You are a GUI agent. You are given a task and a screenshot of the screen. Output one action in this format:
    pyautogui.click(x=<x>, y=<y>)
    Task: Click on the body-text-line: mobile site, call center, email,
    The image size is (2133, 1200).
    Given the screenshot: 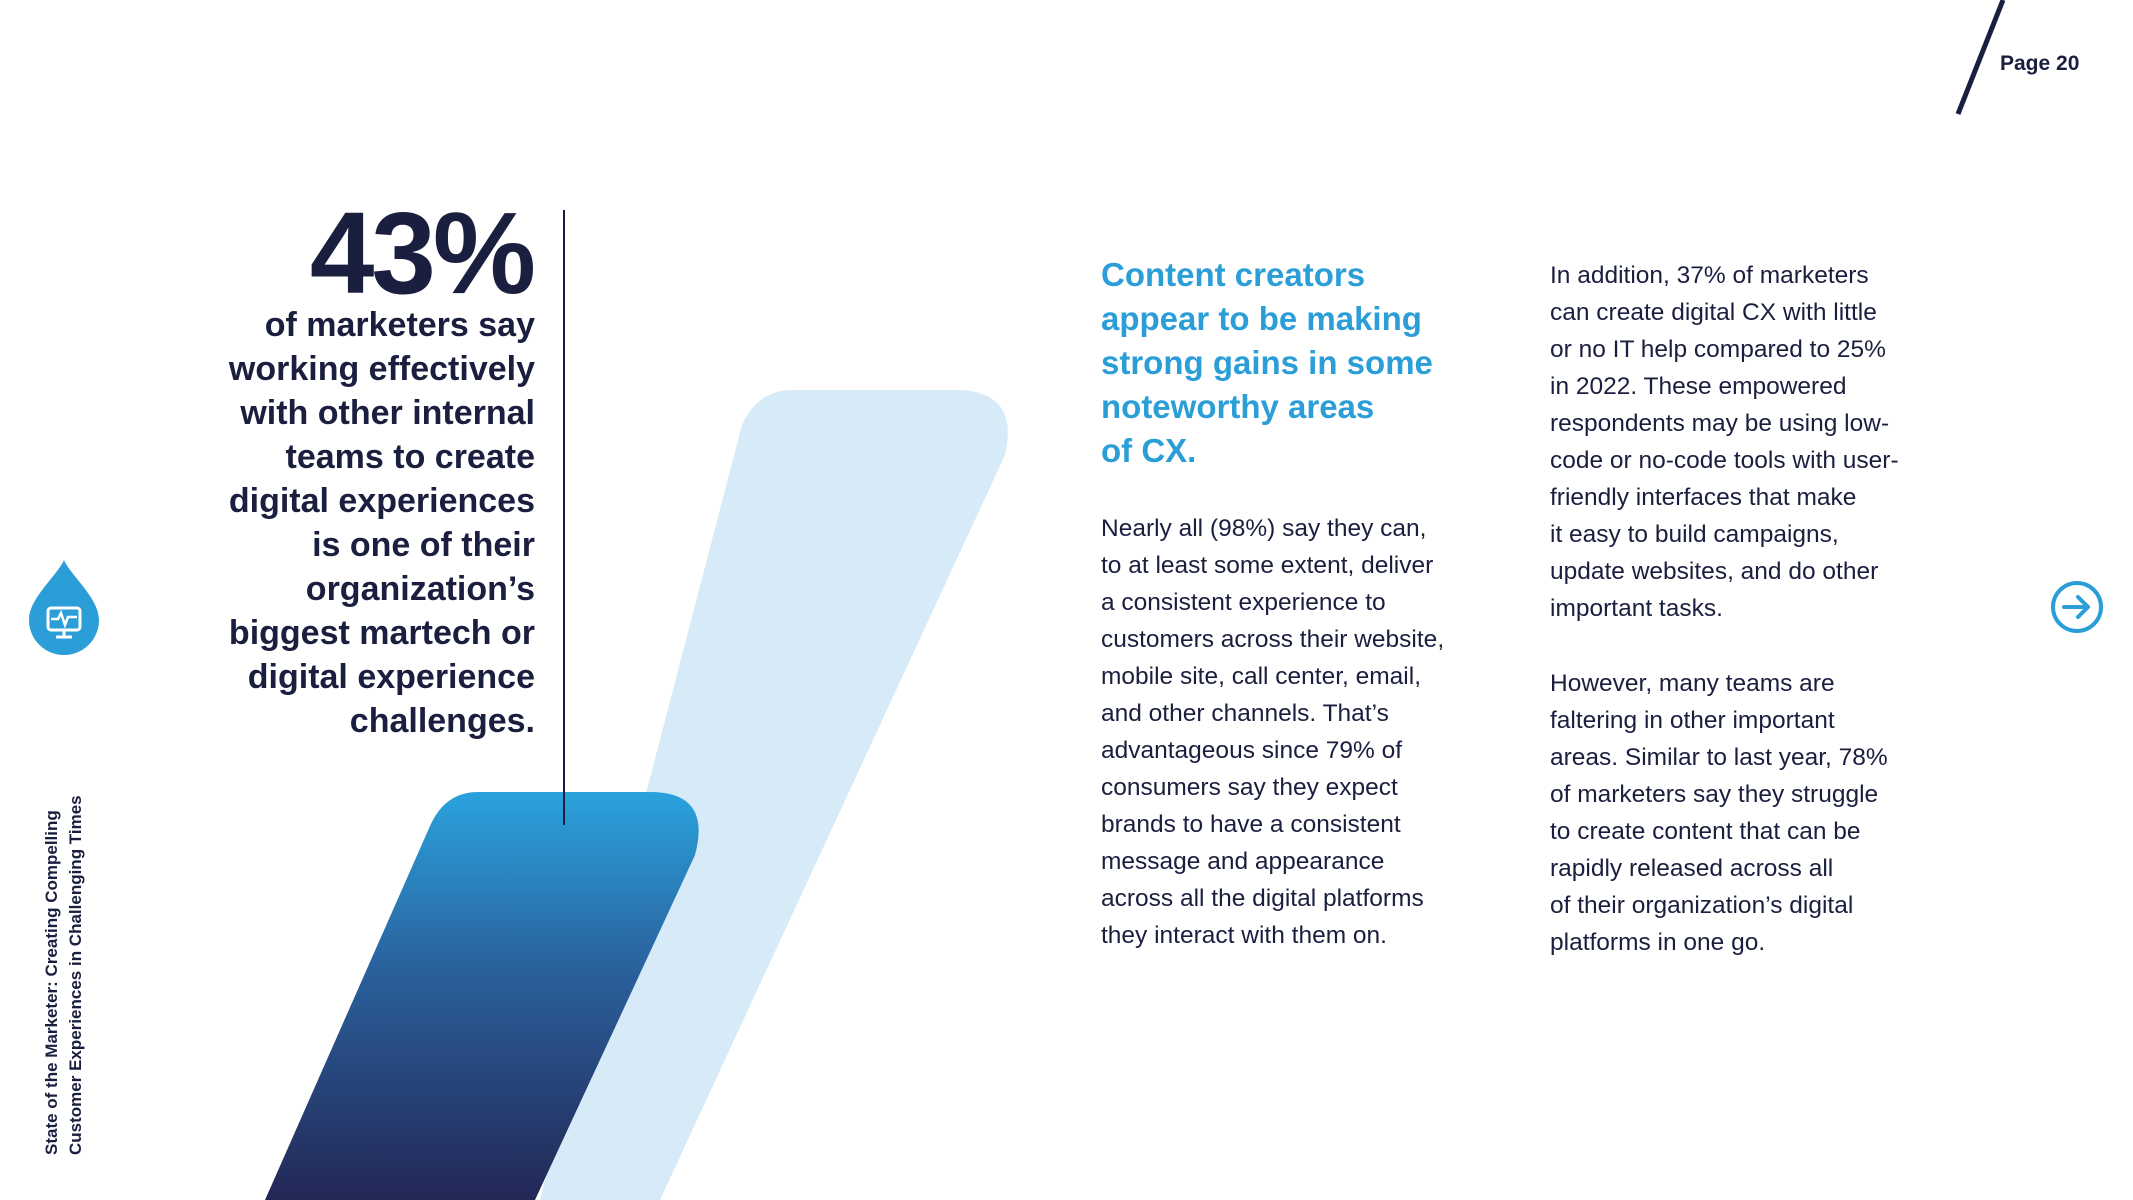 What is the action you would take?
    pyautogui.click(x=1261, y=676)
    